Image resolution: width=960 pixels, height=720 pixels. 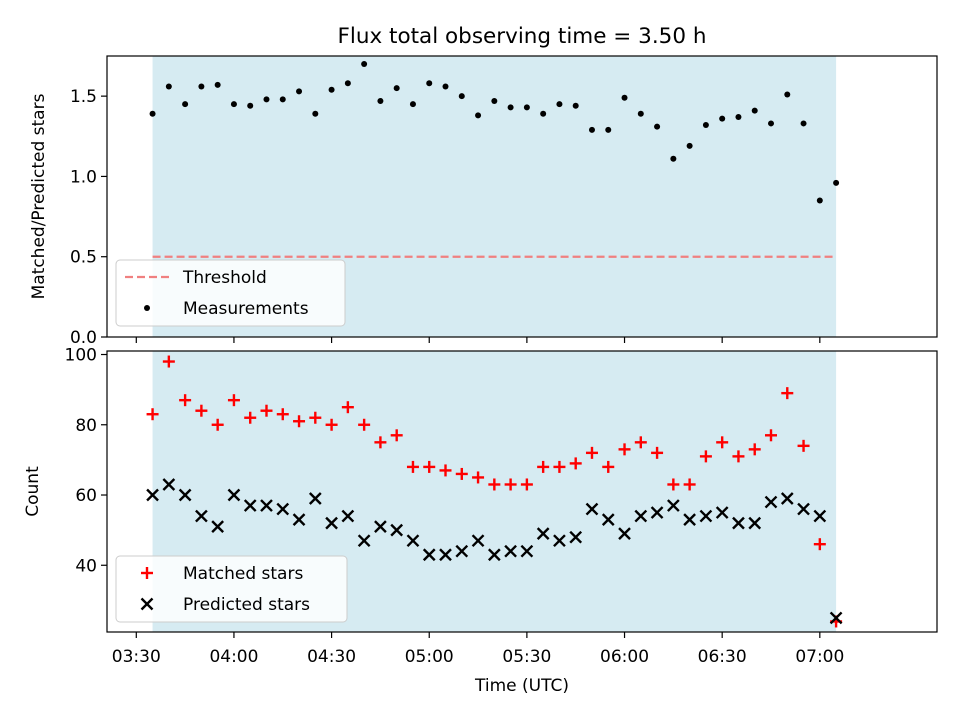 What do you see at coordinates (624, 657) in the screenshot?
I see `x-tick-label: 06:00` at bounding box center [624, 657].